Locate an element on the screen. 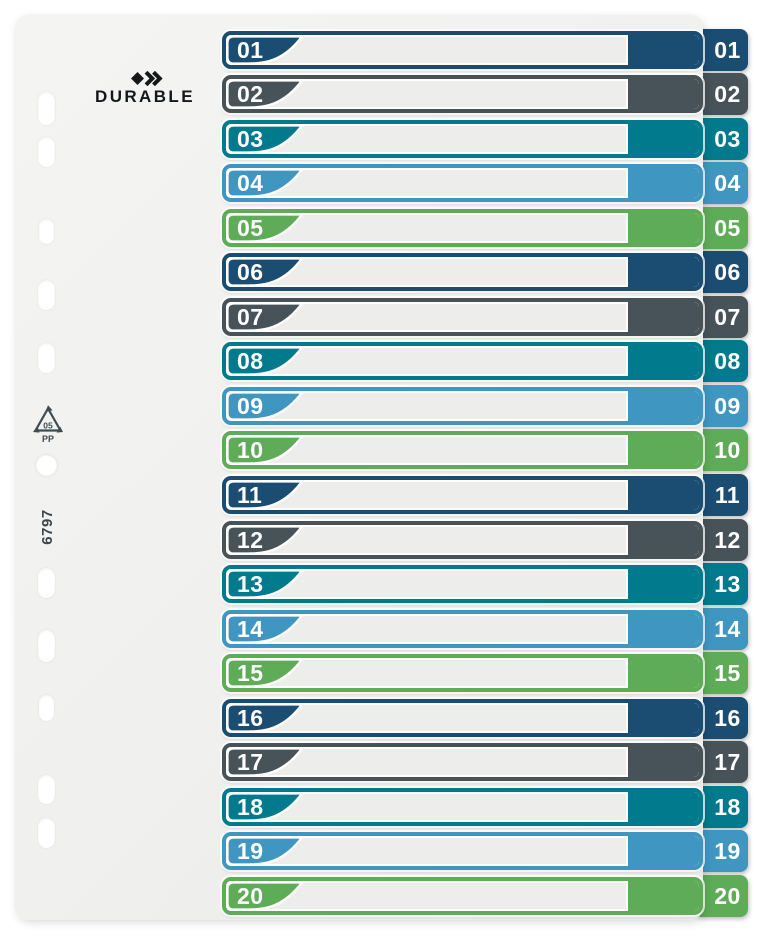 The image size is (760, 945). index-row-inner: 10 is located at coordinates (462, 450).